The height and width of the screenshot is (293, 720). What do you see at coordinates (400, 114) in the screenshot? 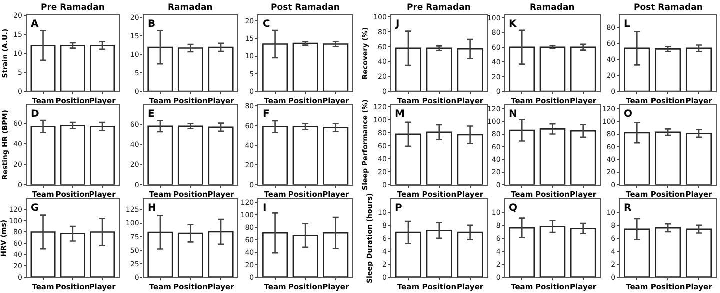
I see `annotation: M` at bounding box center [400, 114].